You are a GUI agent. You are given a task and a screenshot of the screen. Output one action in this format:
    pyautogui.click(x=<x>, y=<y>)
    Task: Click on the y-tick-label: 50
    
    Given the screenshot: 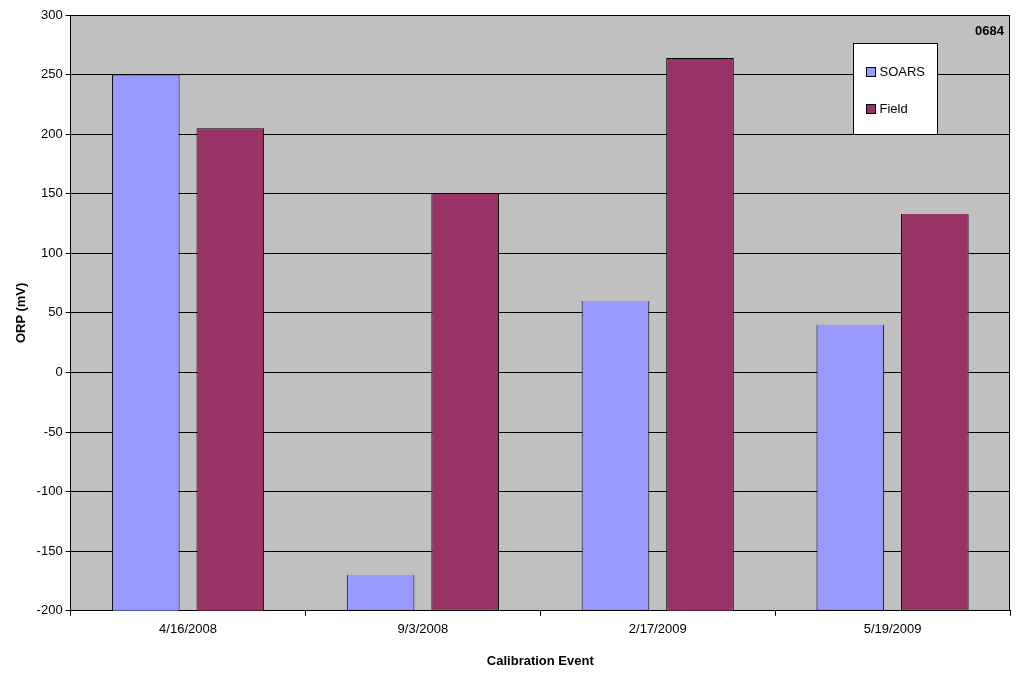 What is the action you would take?
    pyautogui.click(x=55, y=312)
    